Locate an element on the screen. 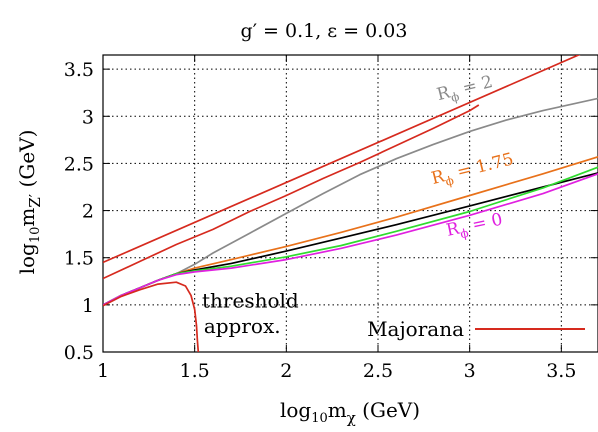  y-tick-label: 3.5 is located at coordinates (79, 70).